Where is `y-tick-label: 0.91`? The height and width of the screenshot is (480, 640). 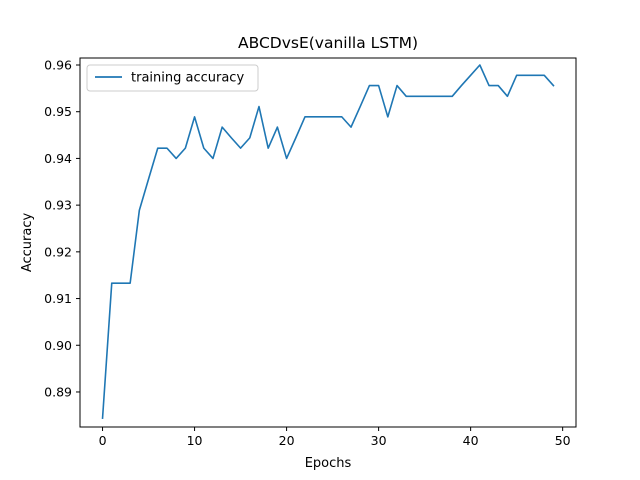
y-tick-label: 0.91 is located at coordinates (58, 298).